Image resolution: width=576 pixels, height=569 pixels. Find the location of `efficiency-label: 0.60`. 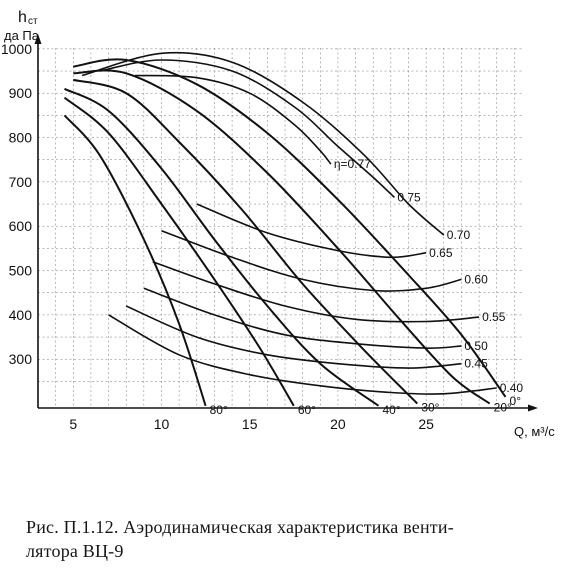

efficiency-label: 0.60 is located at coordinates (476, 279).